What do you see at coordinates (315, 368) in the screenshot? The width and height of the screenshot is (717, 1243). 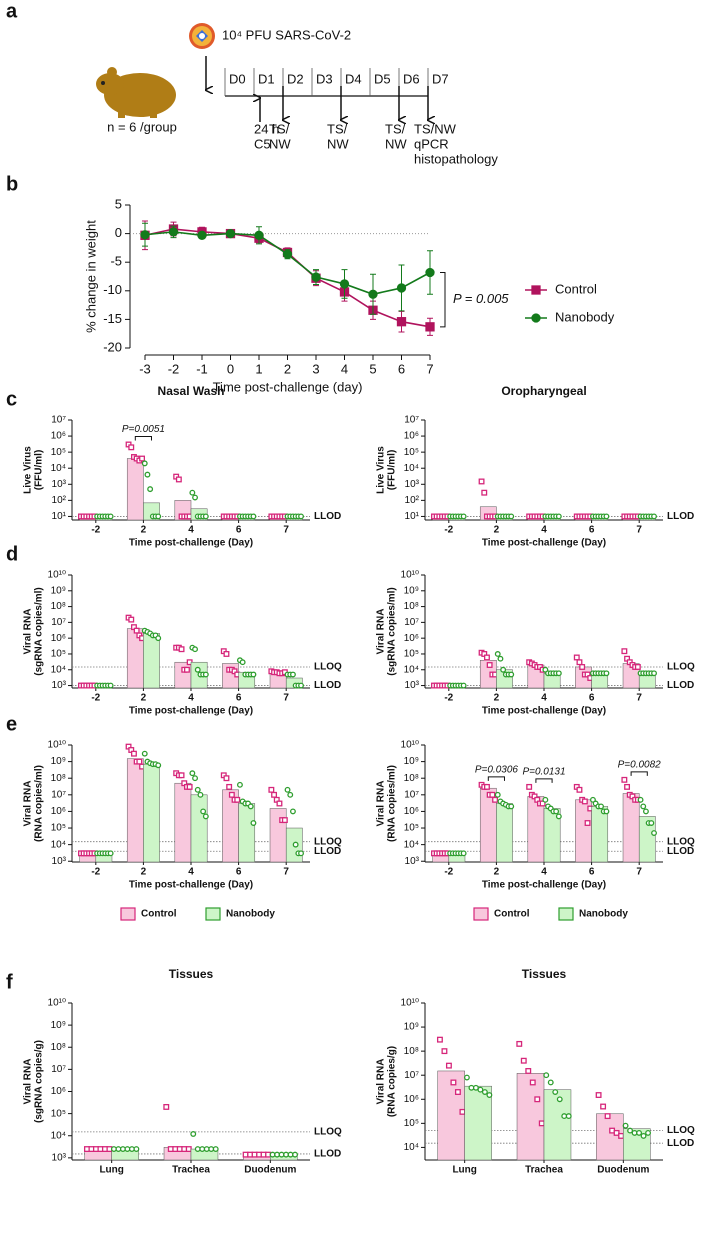 I see `x-tick-label: 3` at bounding box center [315, 368].